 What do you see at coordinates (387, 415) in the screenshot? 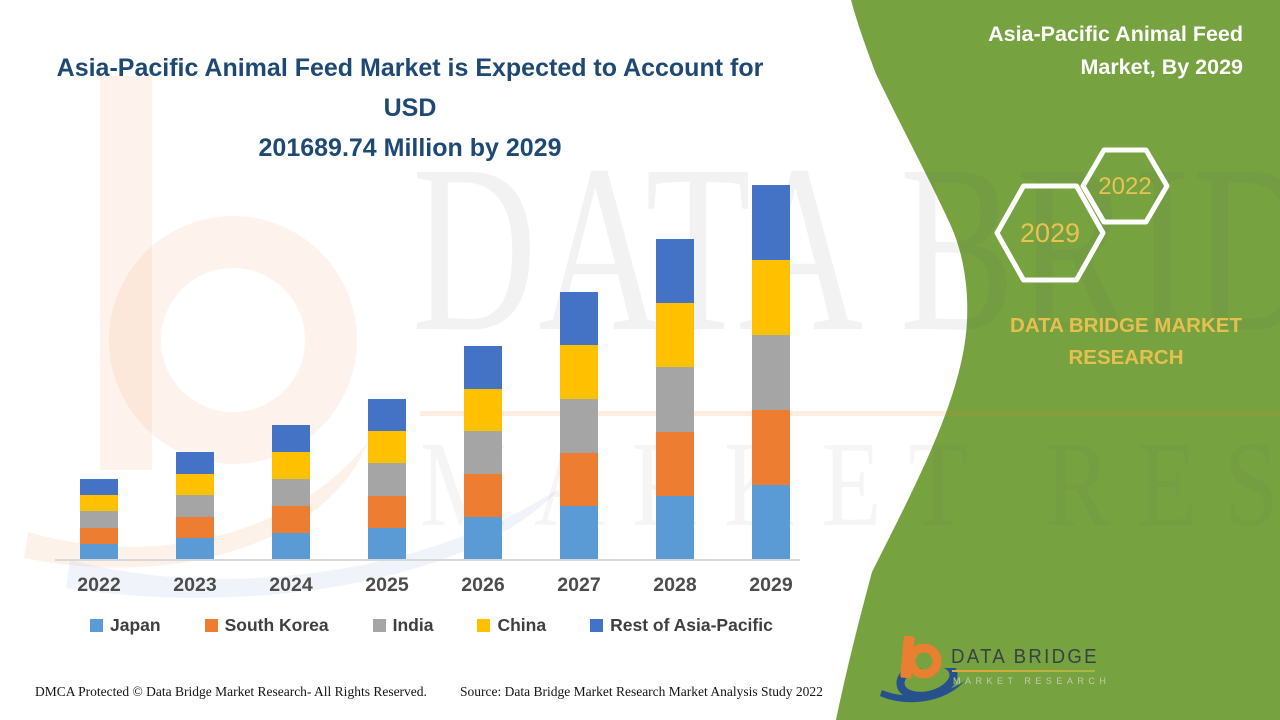
I see `bar-segment-2025-rest-of-asia-pacific` at bounding box center [387, 415].